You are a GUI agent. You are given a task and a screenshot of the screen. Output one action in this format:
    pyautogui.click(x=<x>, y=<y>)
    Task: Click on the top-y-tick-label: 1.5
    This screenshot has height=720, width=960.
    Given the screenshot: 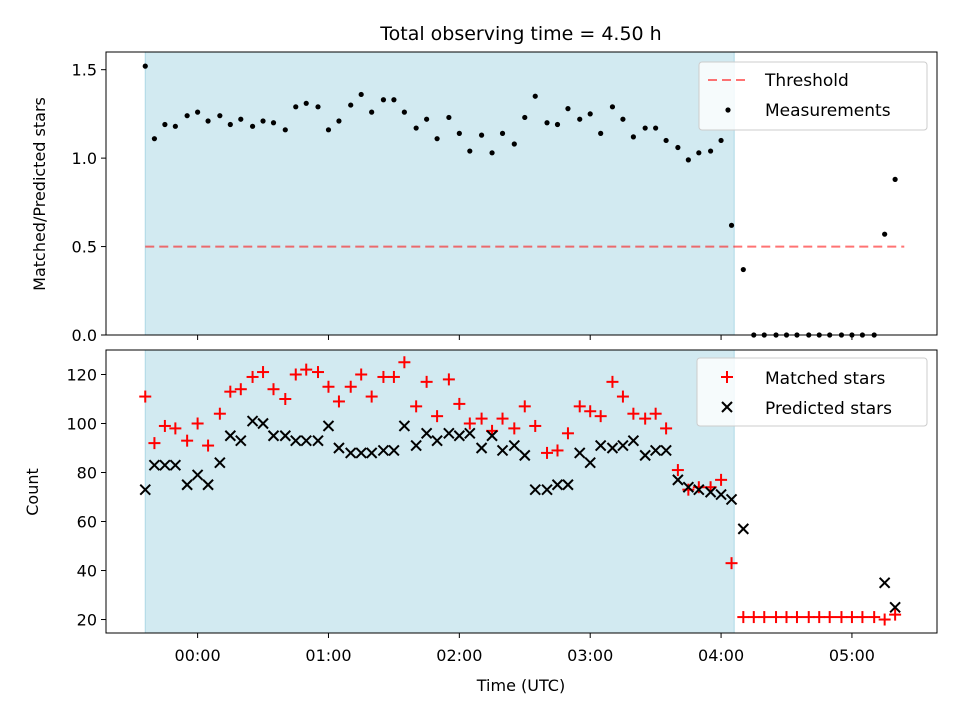 What is the action you would take?
    pyautogui.click(x=84, y=70)
    